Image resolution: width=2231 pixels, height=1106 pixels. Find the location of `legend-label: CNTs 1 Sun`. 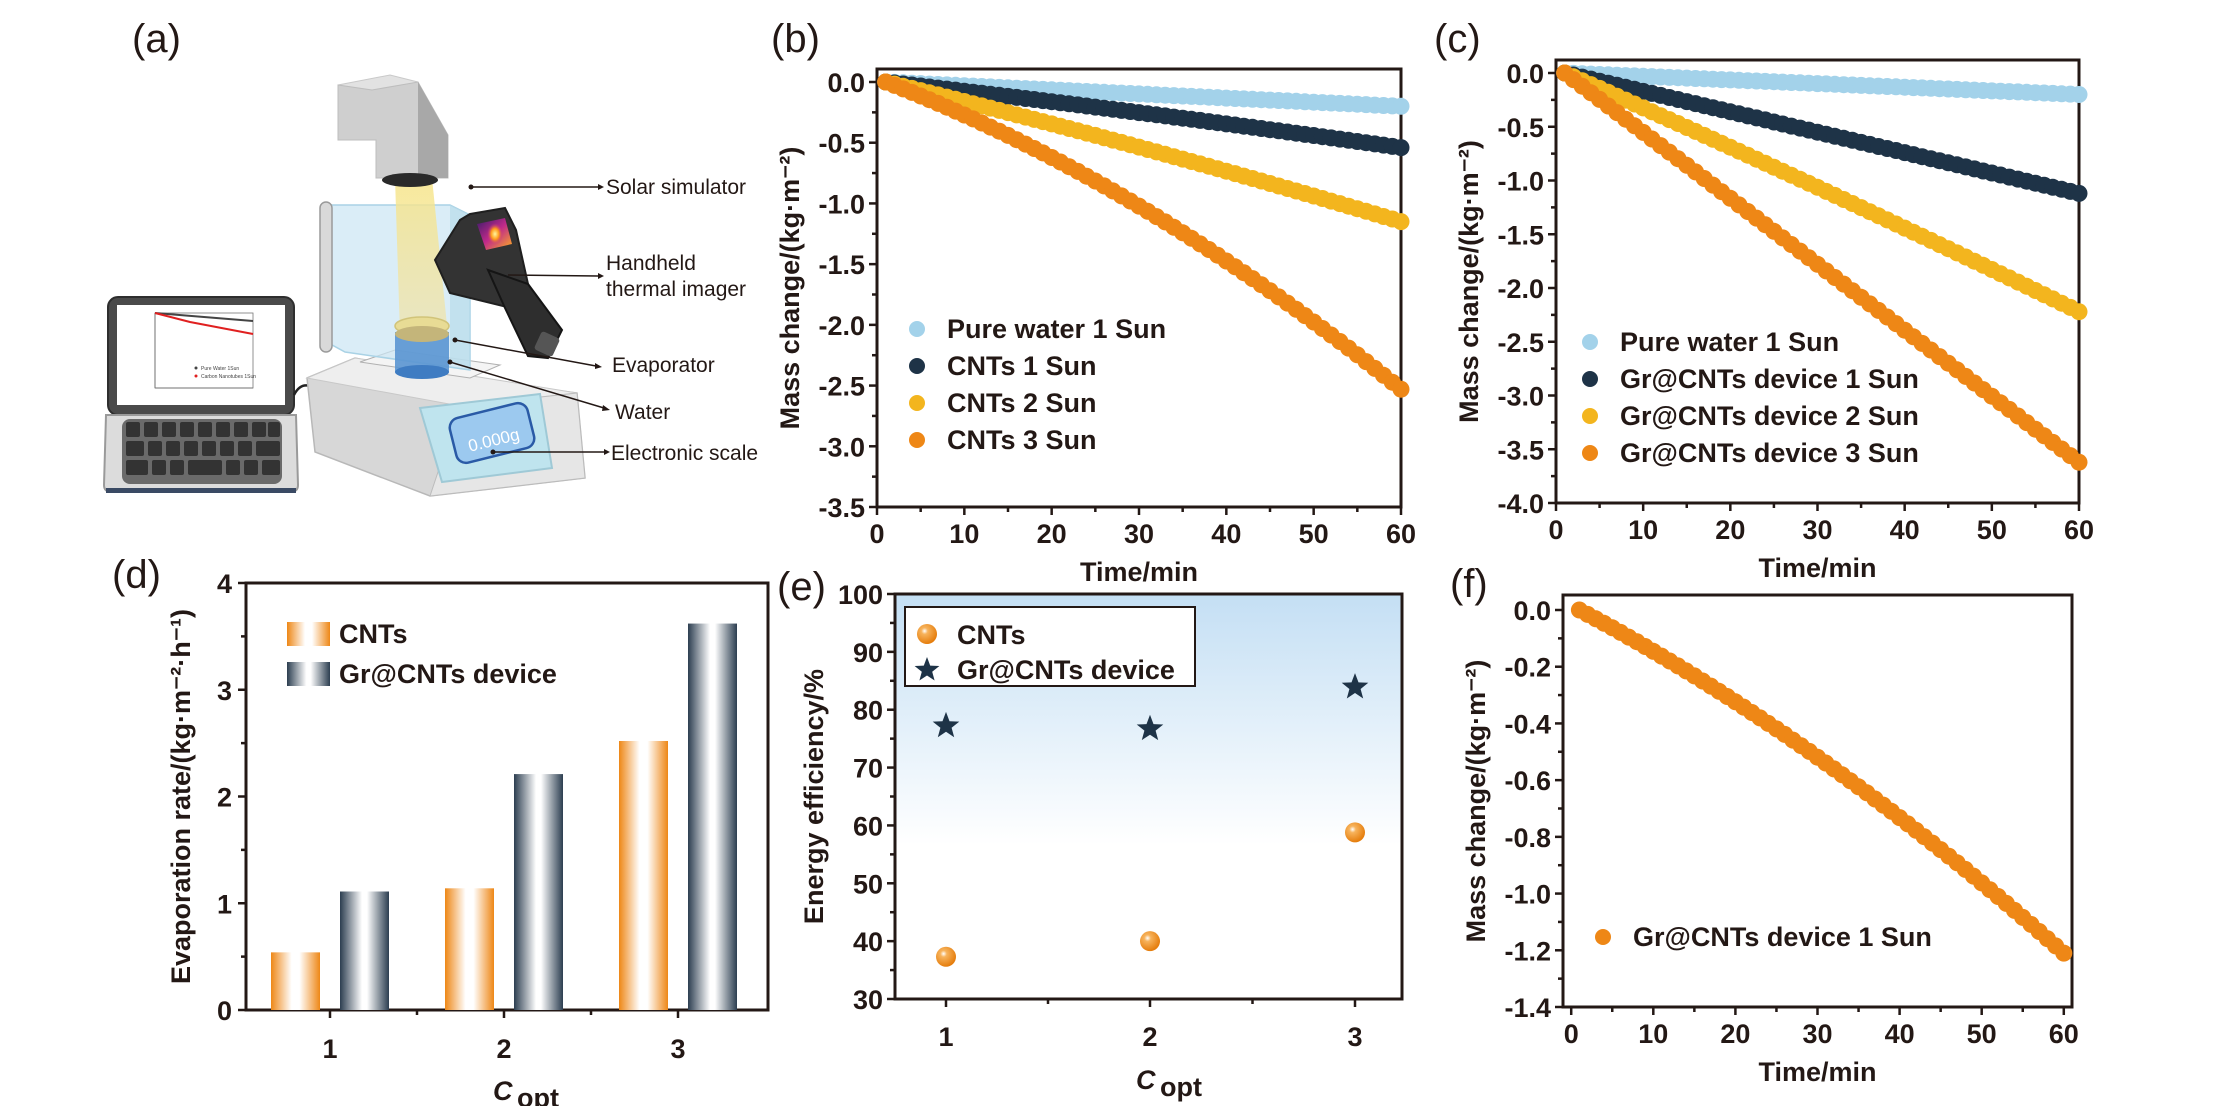

legend-label: CNTs 1 Sun is located at coordinates (1022, 366).